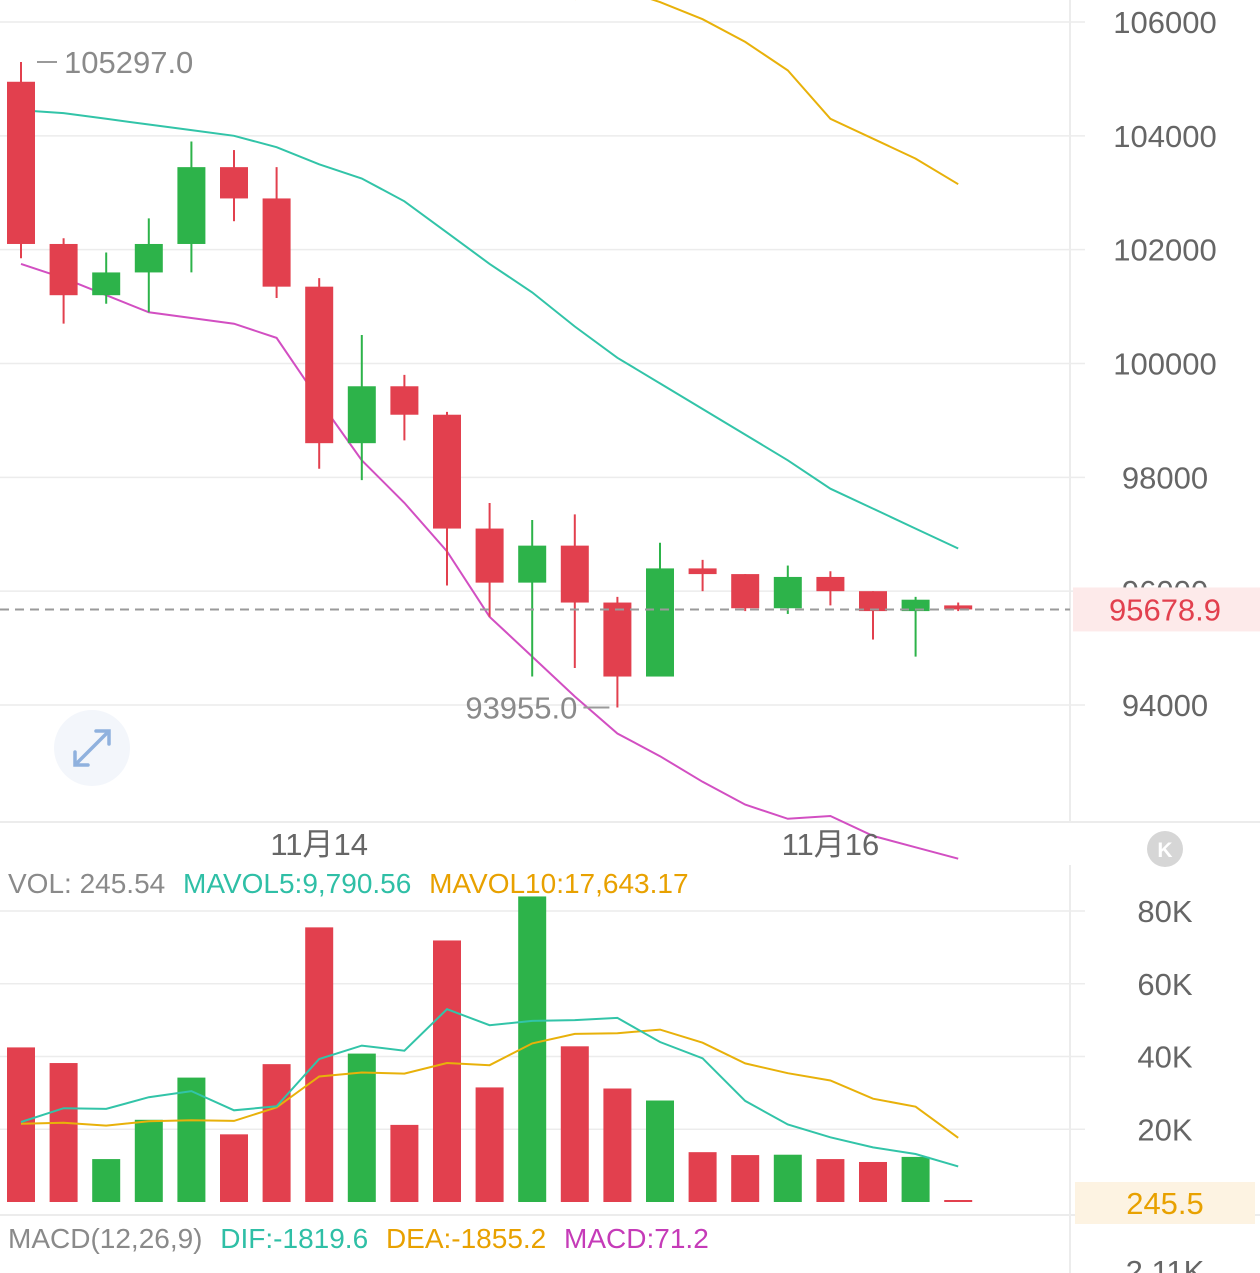 The height and width of the screenshot is (1273, 1260). I want to click on volume-tick-label: 80K, so click(1164, 911).